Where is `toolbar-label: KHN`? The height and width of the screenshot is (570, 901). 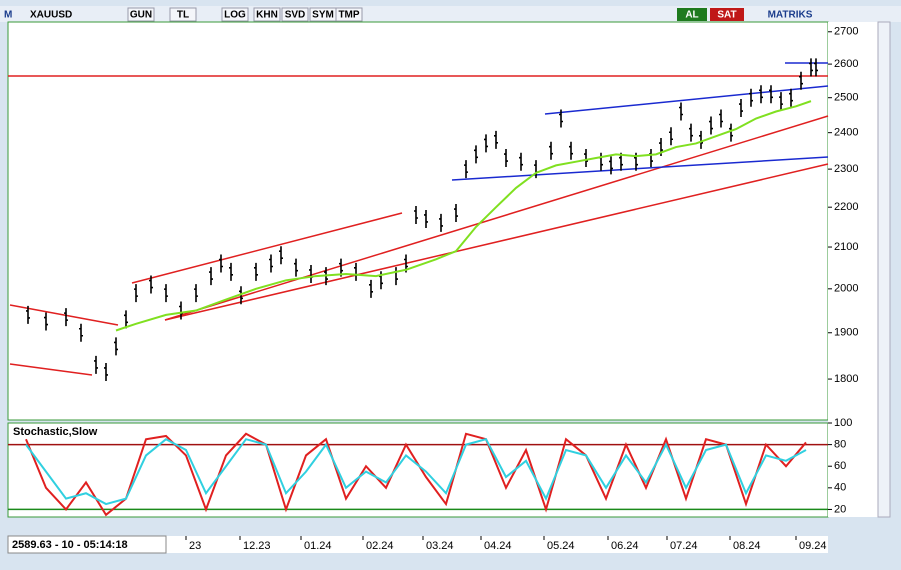 toolbar-label: KHN is located at coordinates (267, 15).